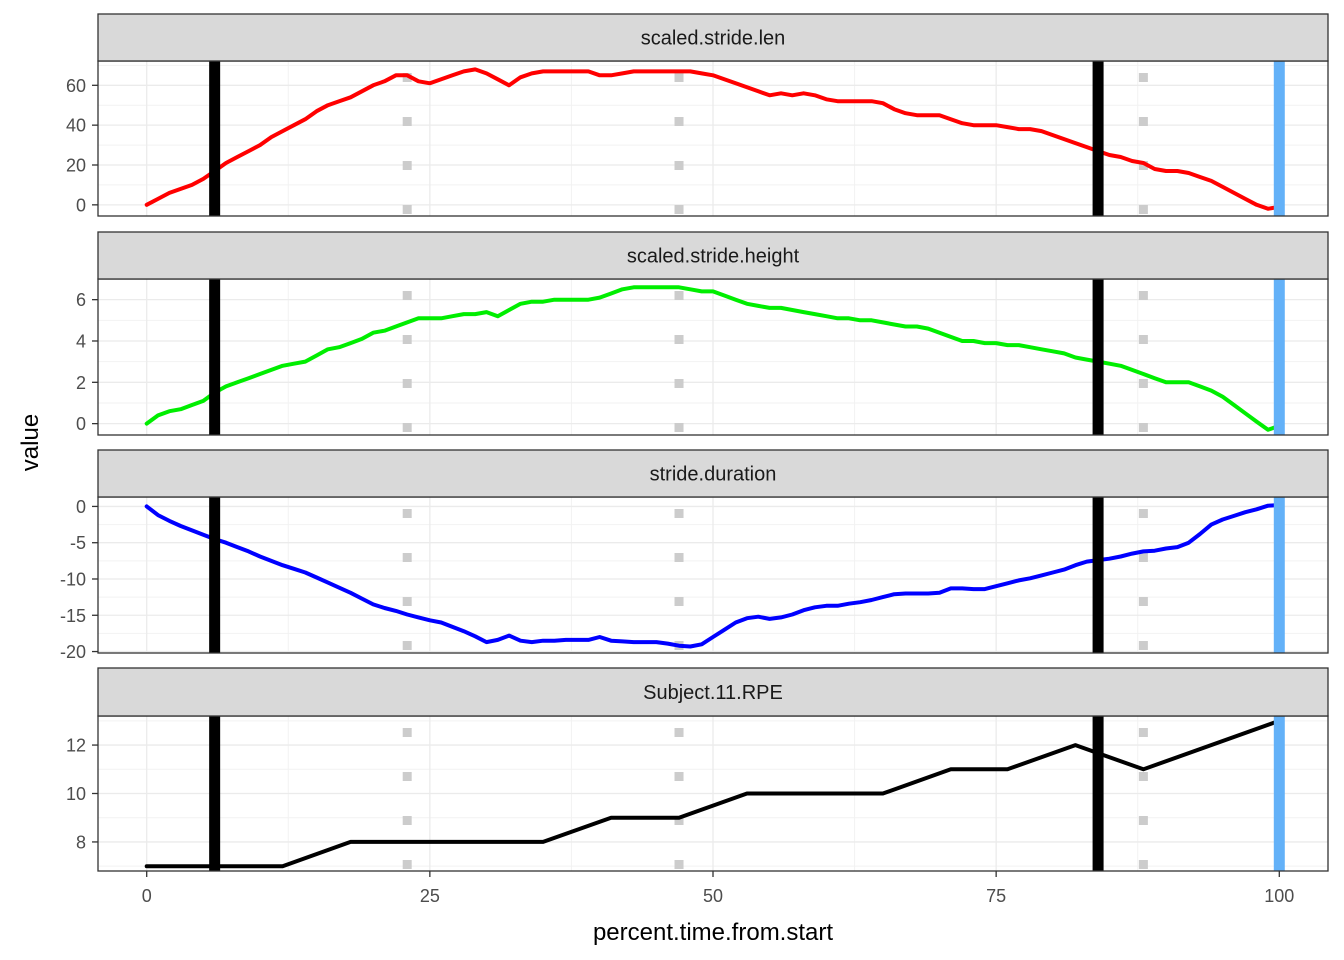 This screenshot has height=960, width=1344. I want to click on y-tick-label: 4, so click(81, 341).